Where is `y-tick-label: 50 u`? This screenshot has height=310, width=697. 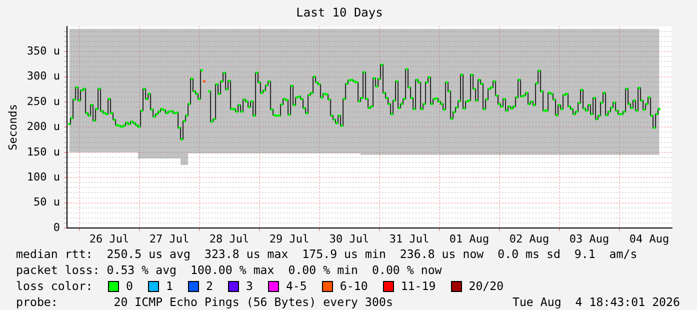 y-tick-label: 50 u is located at coordinates (47, 202).